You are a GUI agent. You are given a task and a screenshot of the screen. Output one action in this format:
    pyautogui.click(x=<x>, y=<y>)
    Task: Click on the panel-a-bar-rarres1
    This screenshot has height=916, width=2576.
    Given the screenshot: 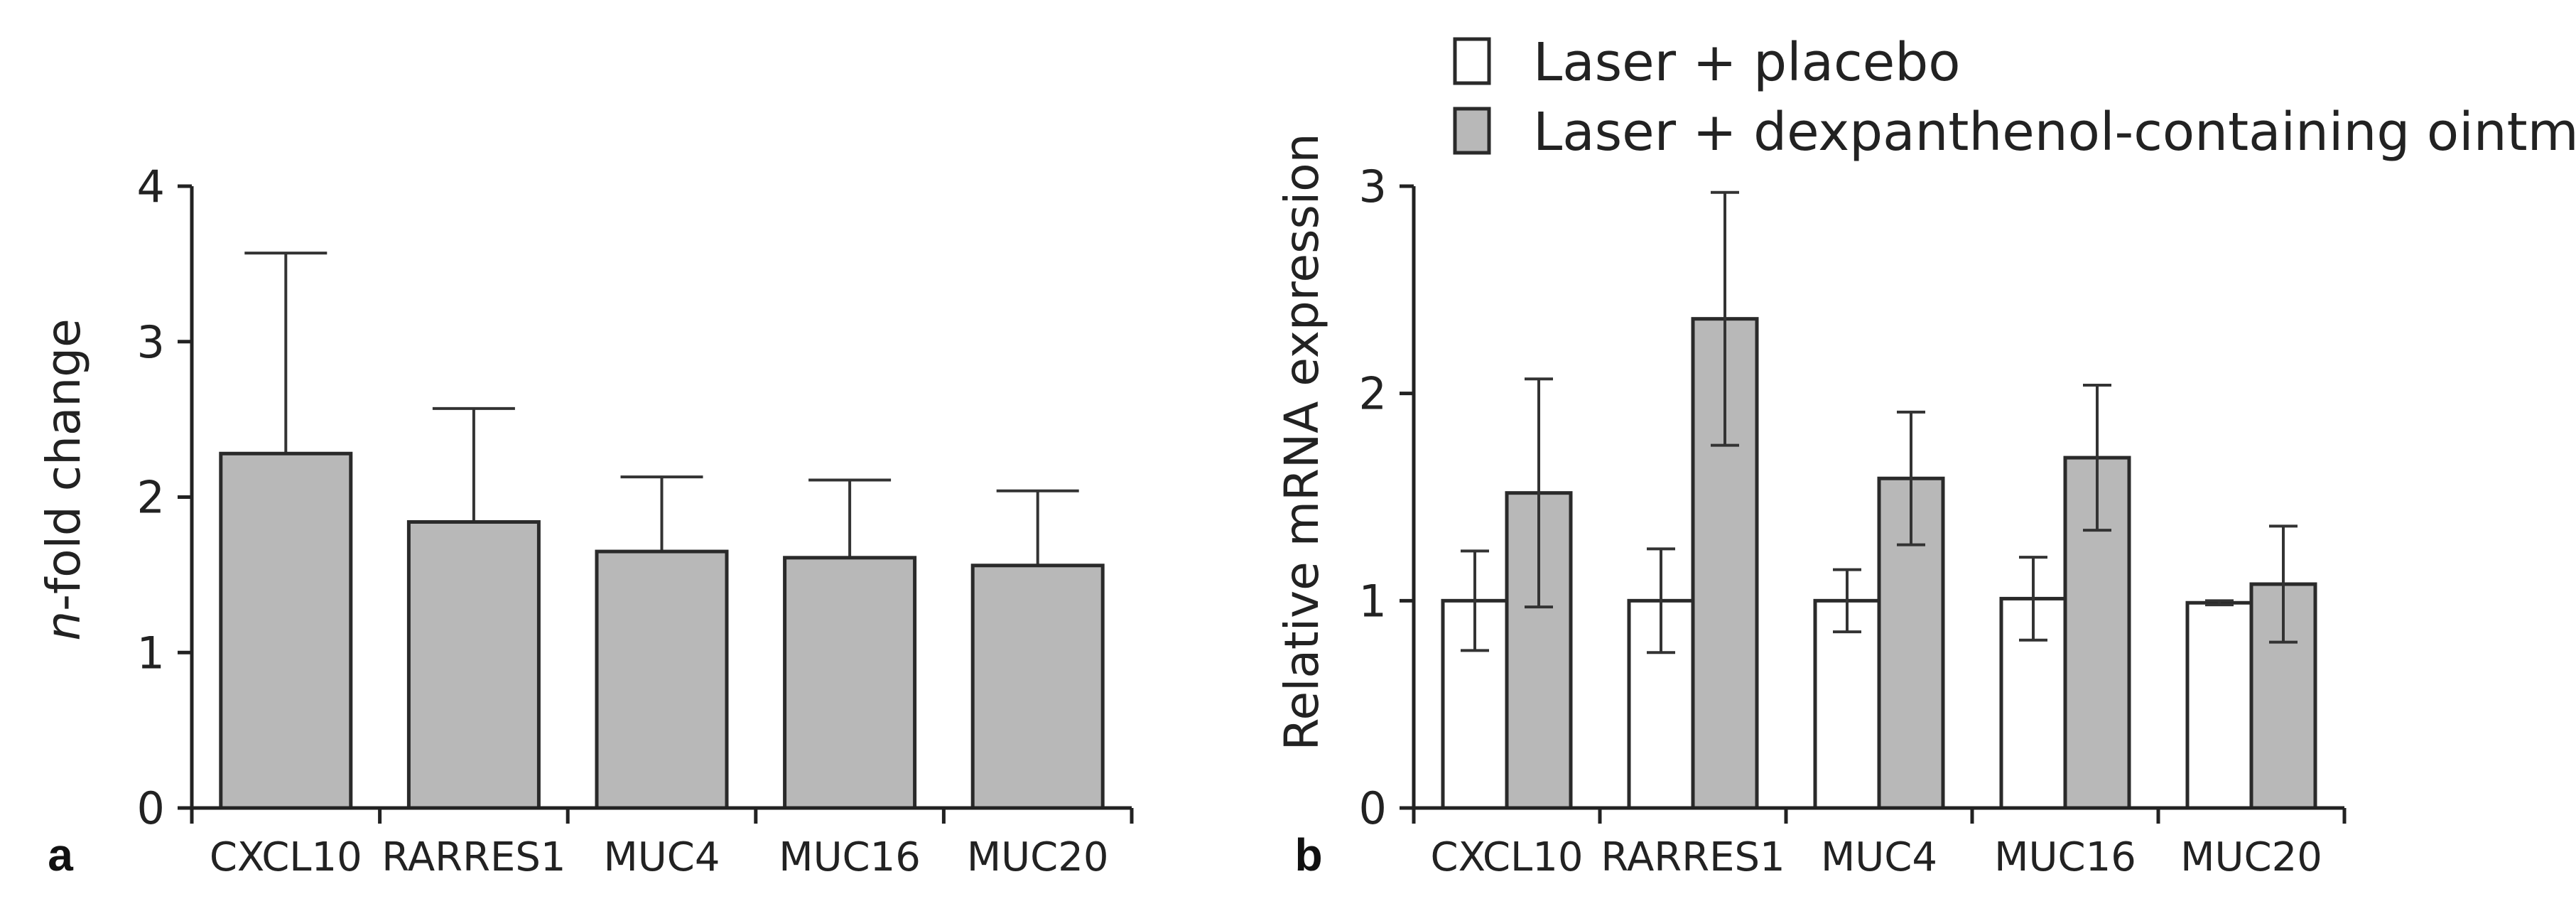 What is the action you would take?
    pyautogui.click(x=473, y=665)
    